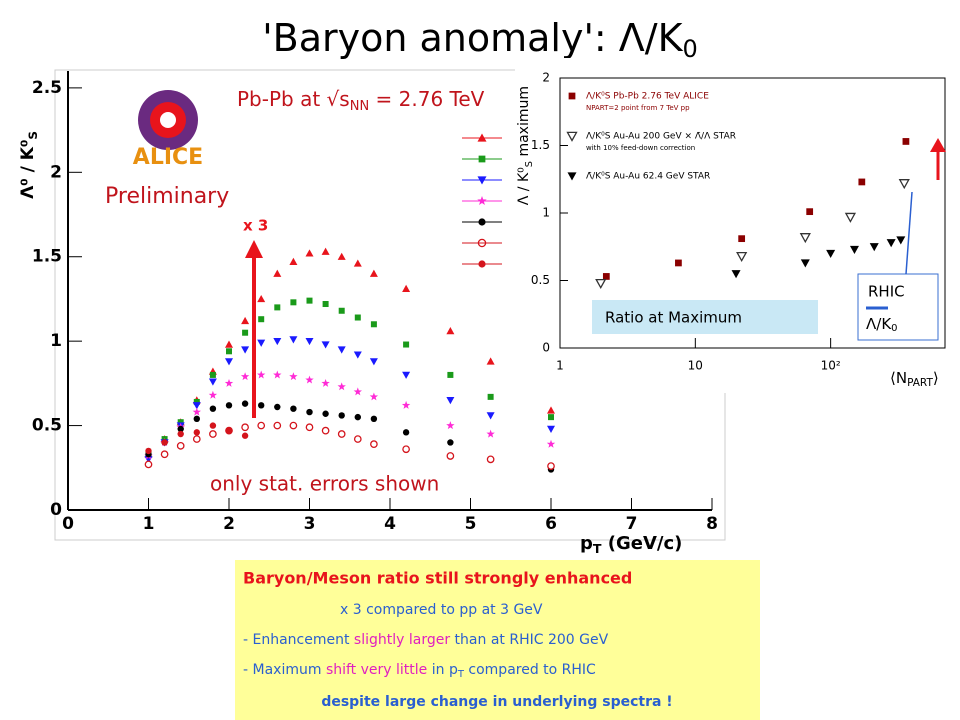 The image size is (960, 720). What do you see at coordinates (938, 145) in the screenshot?
I see `red-arrowhead` at bounding box center [938, 145].